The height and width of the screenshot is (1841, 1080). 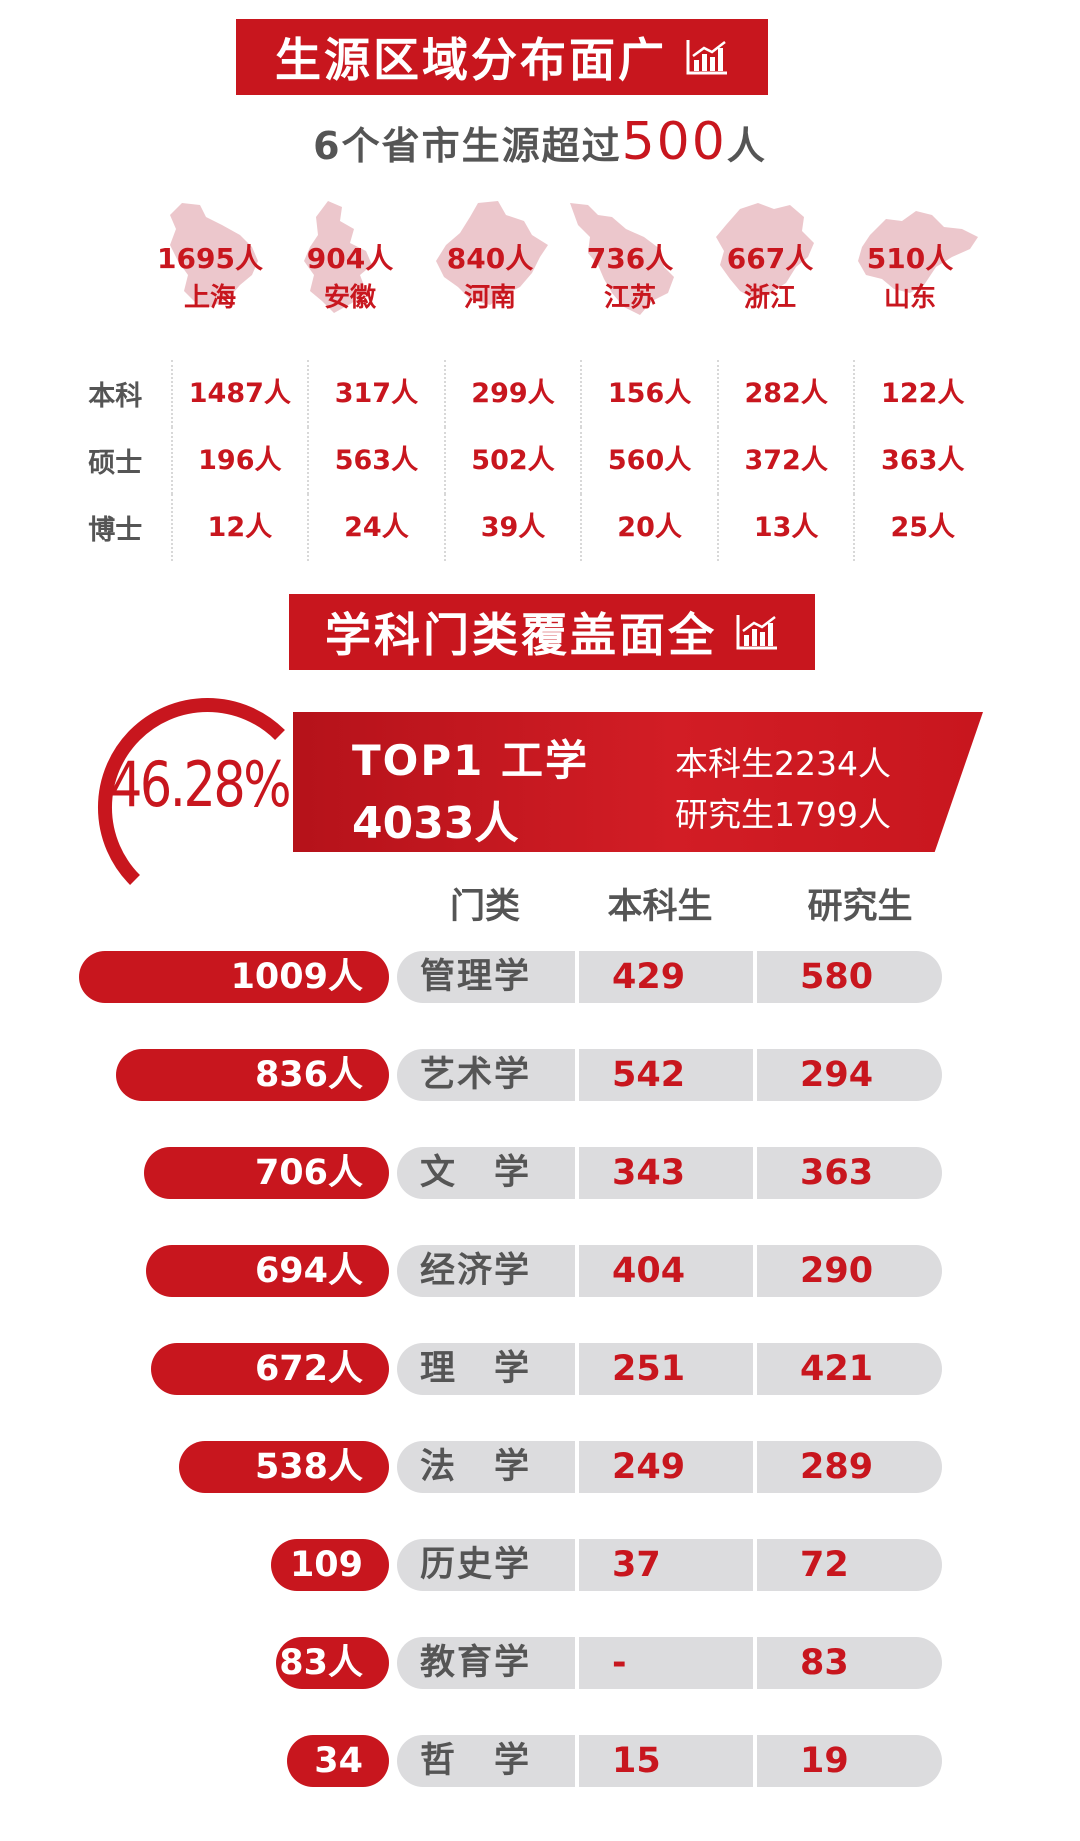 I want to click on undergrad-count: 37, so click(x=636, y=1565).